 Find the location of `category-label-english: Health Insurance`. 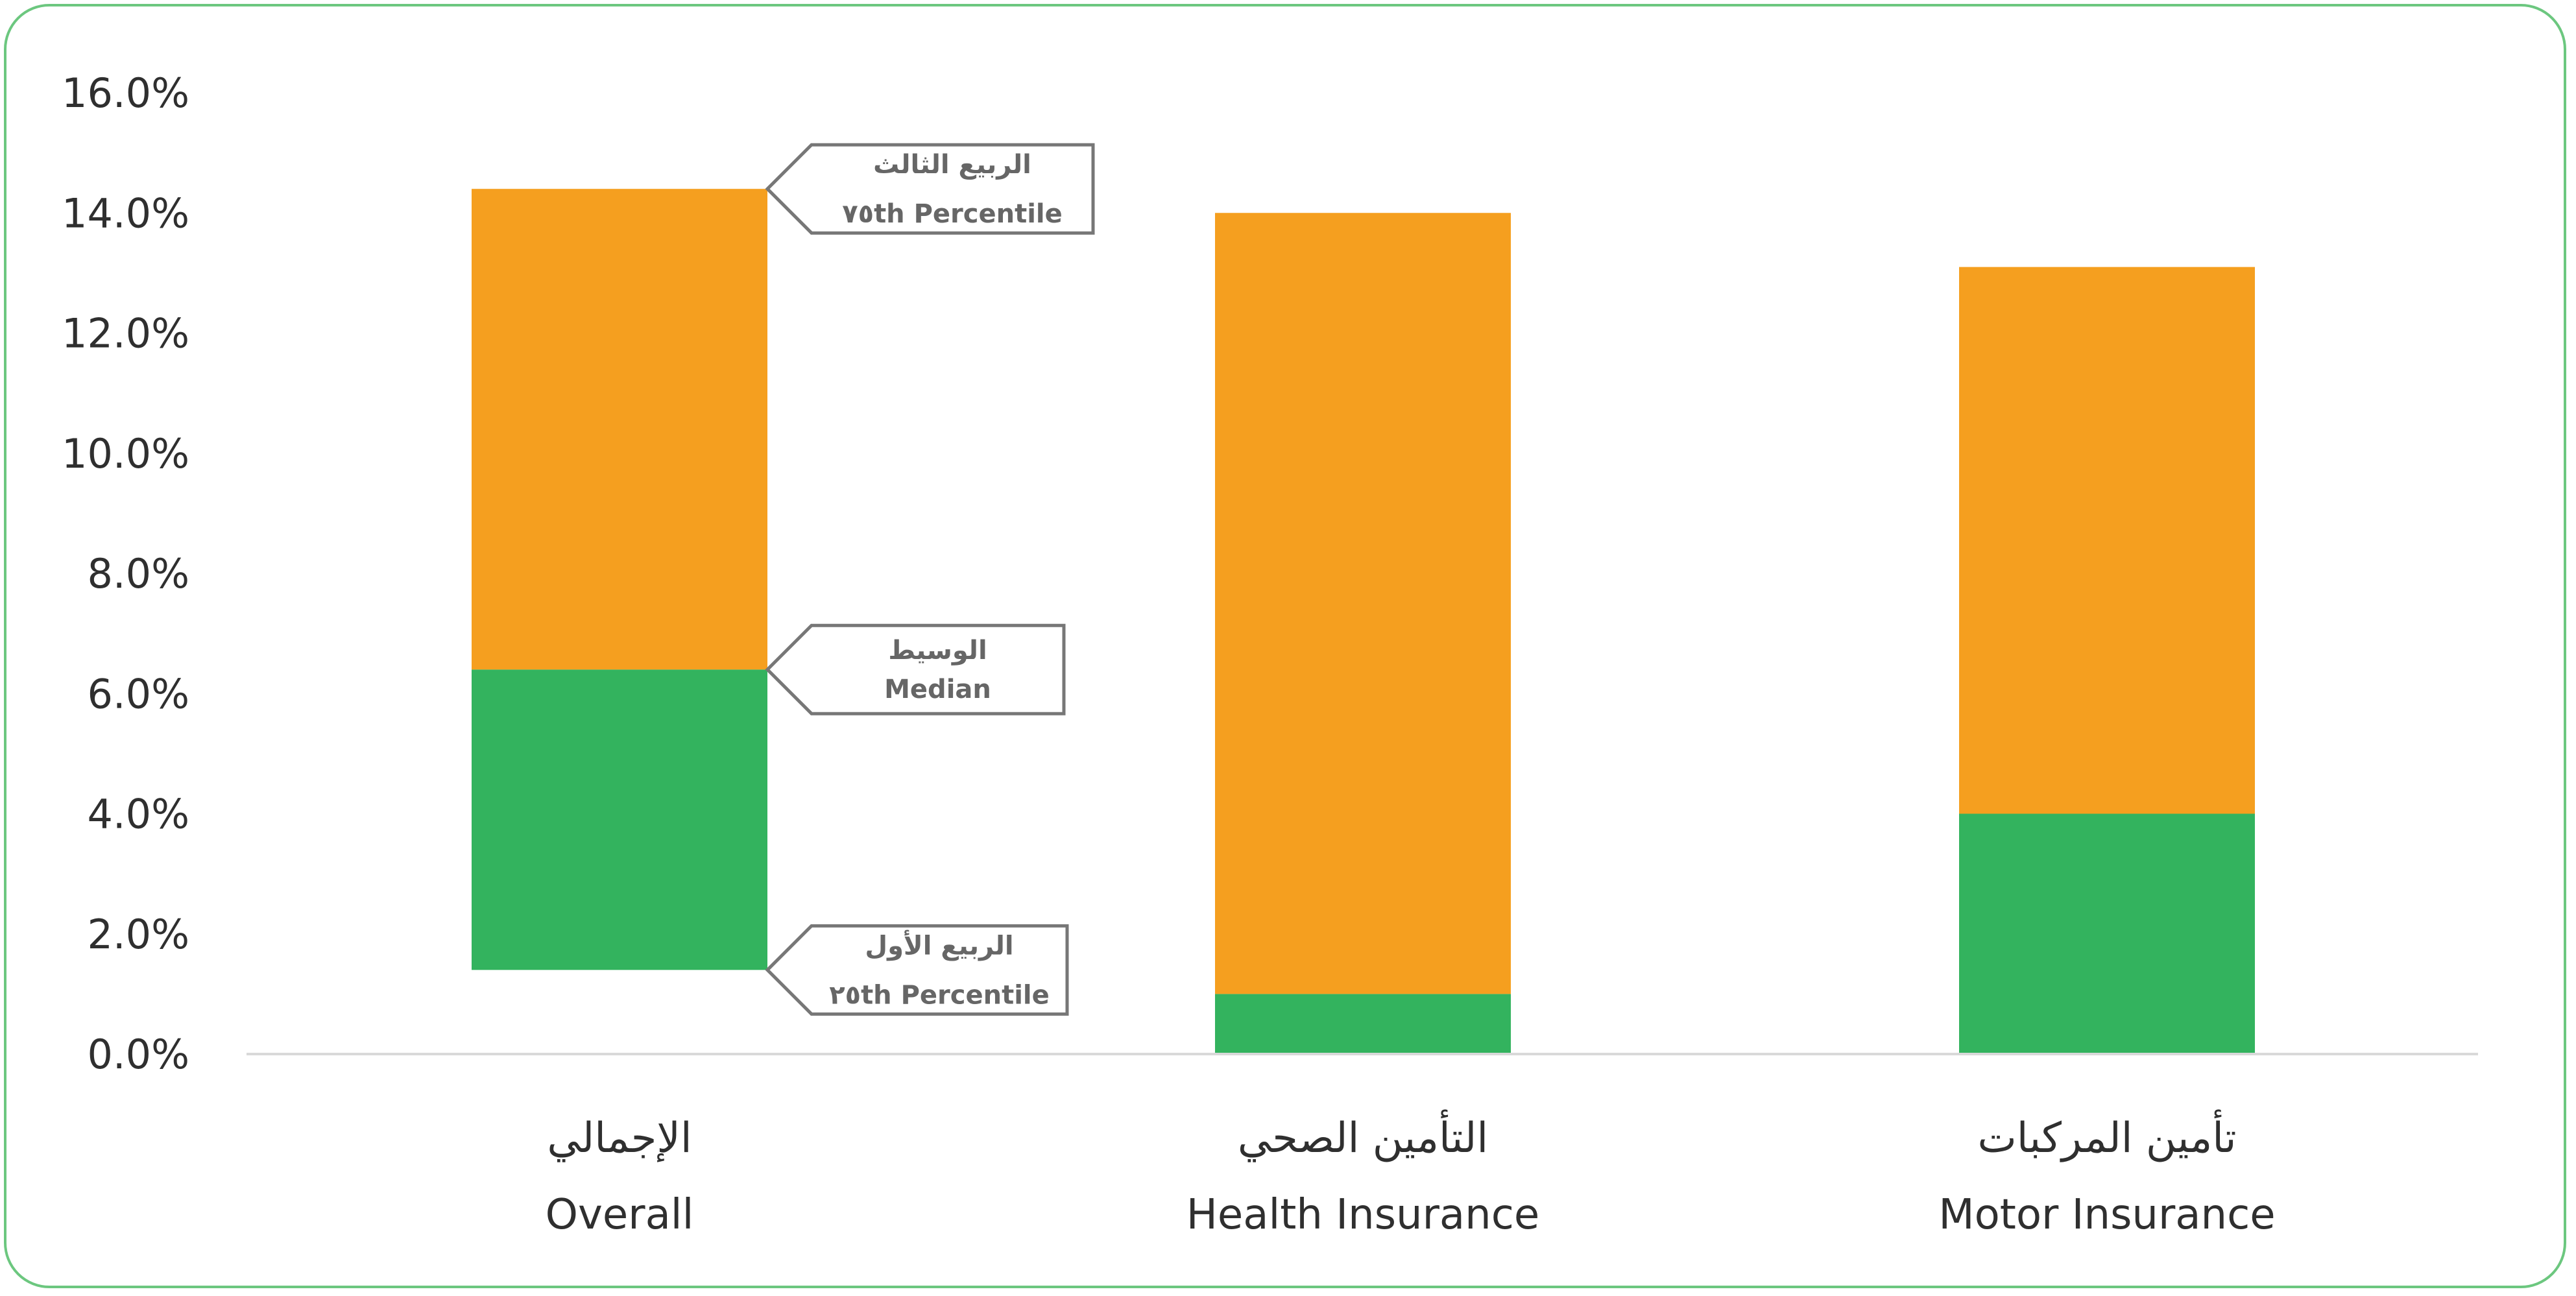

category-label-english: Health Insurance is located at coordinates (1363, 1215).